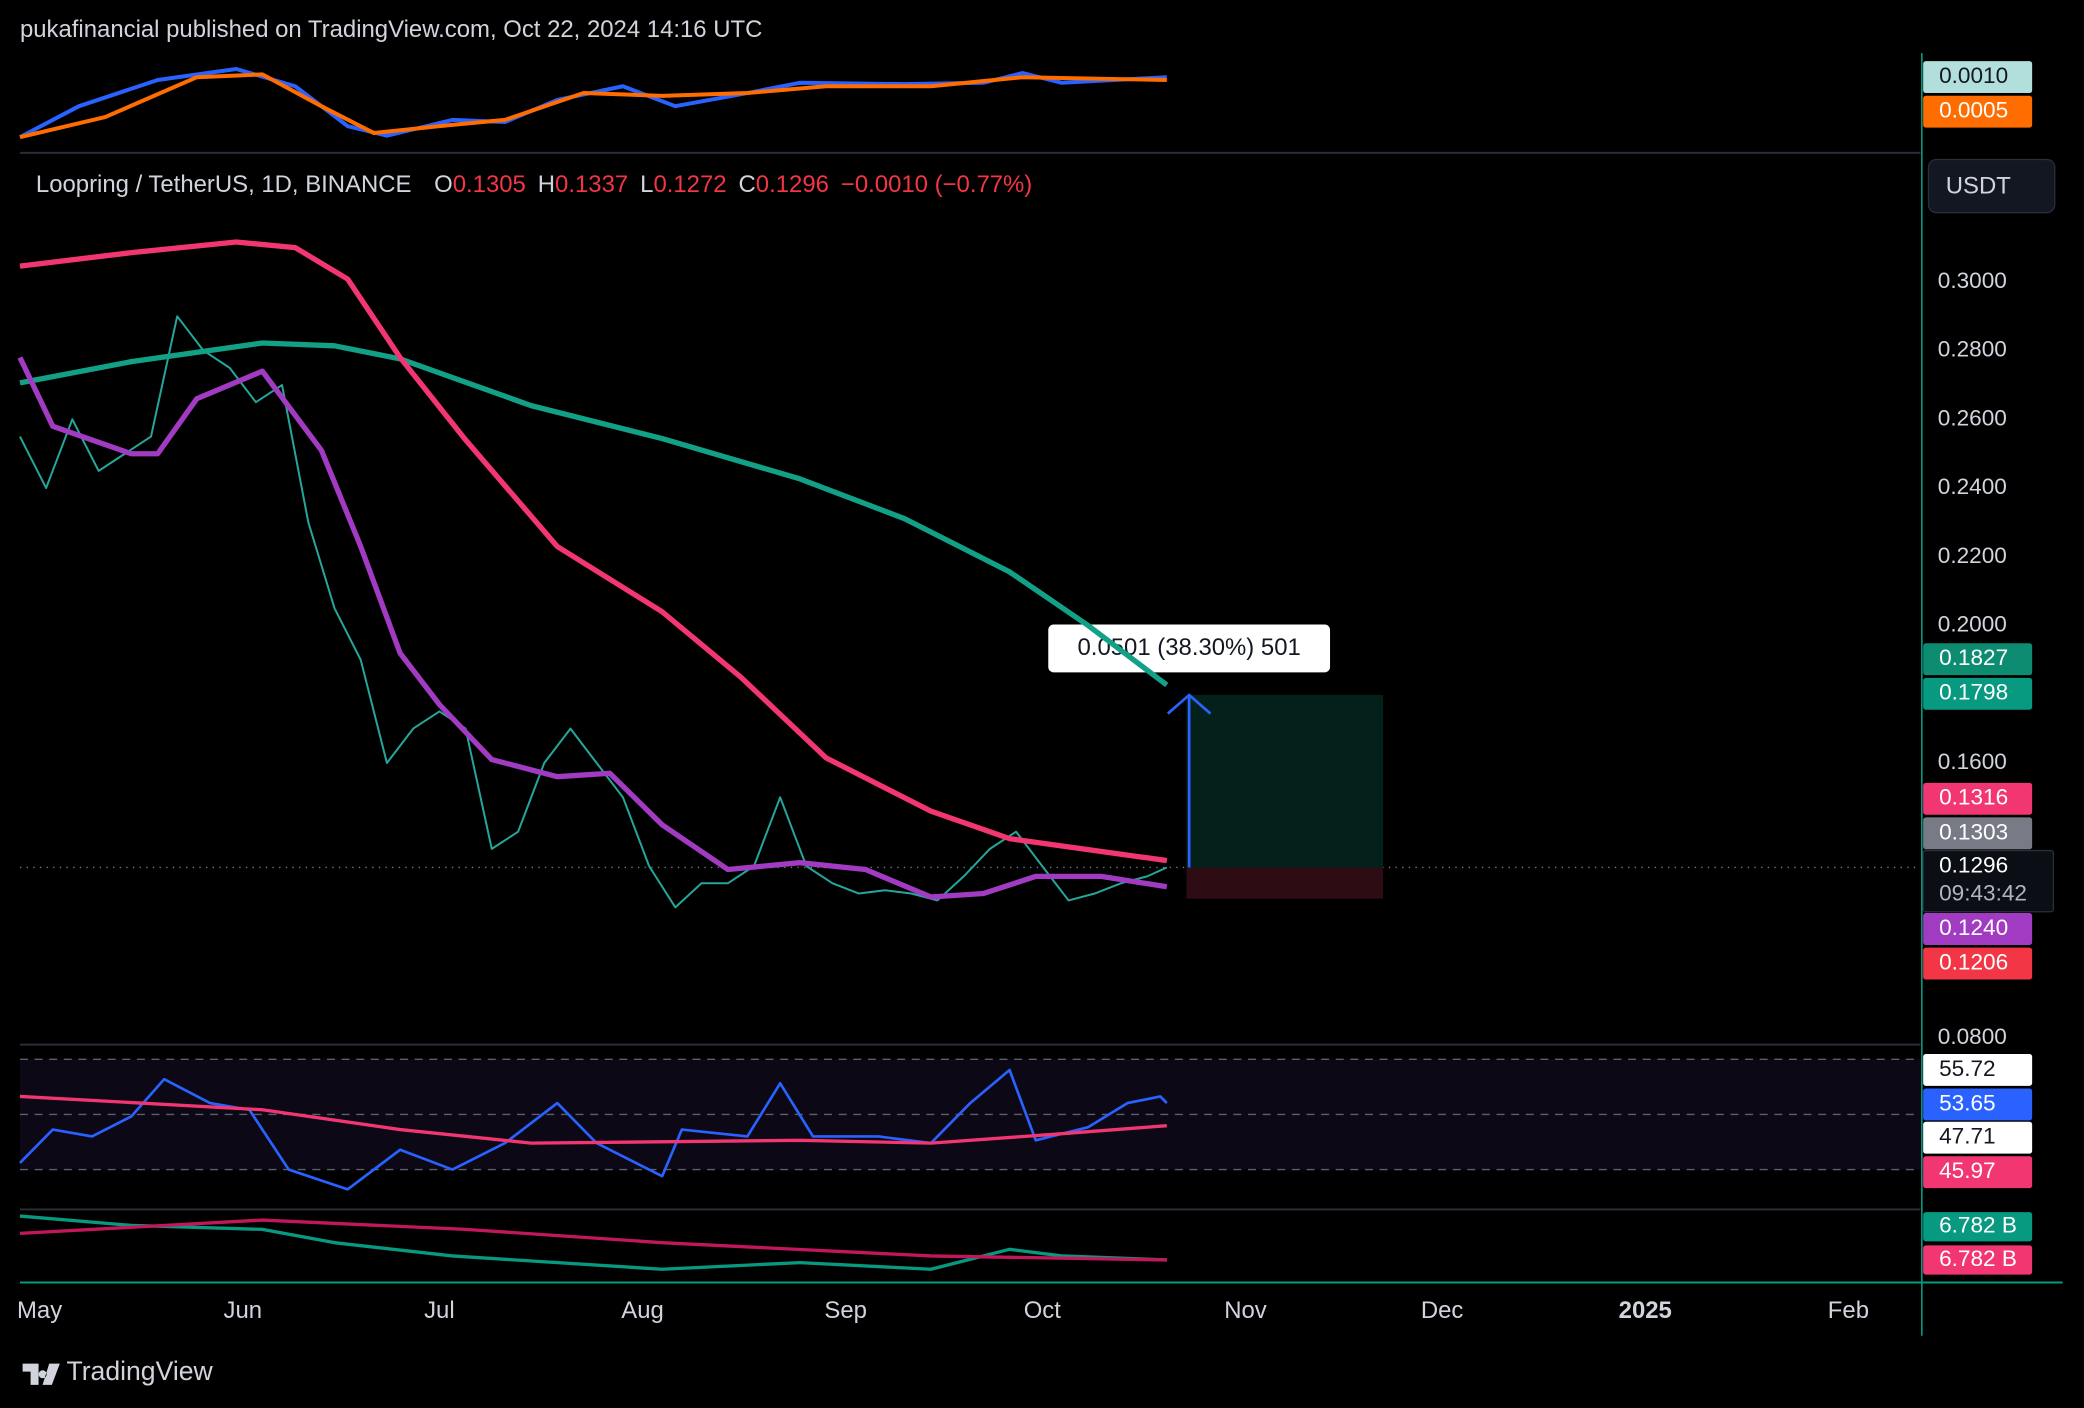 The width and height of the screenshot is (2084, 1408). I want to click on axis-badge-label: 0.1206, so click(1973, 962).